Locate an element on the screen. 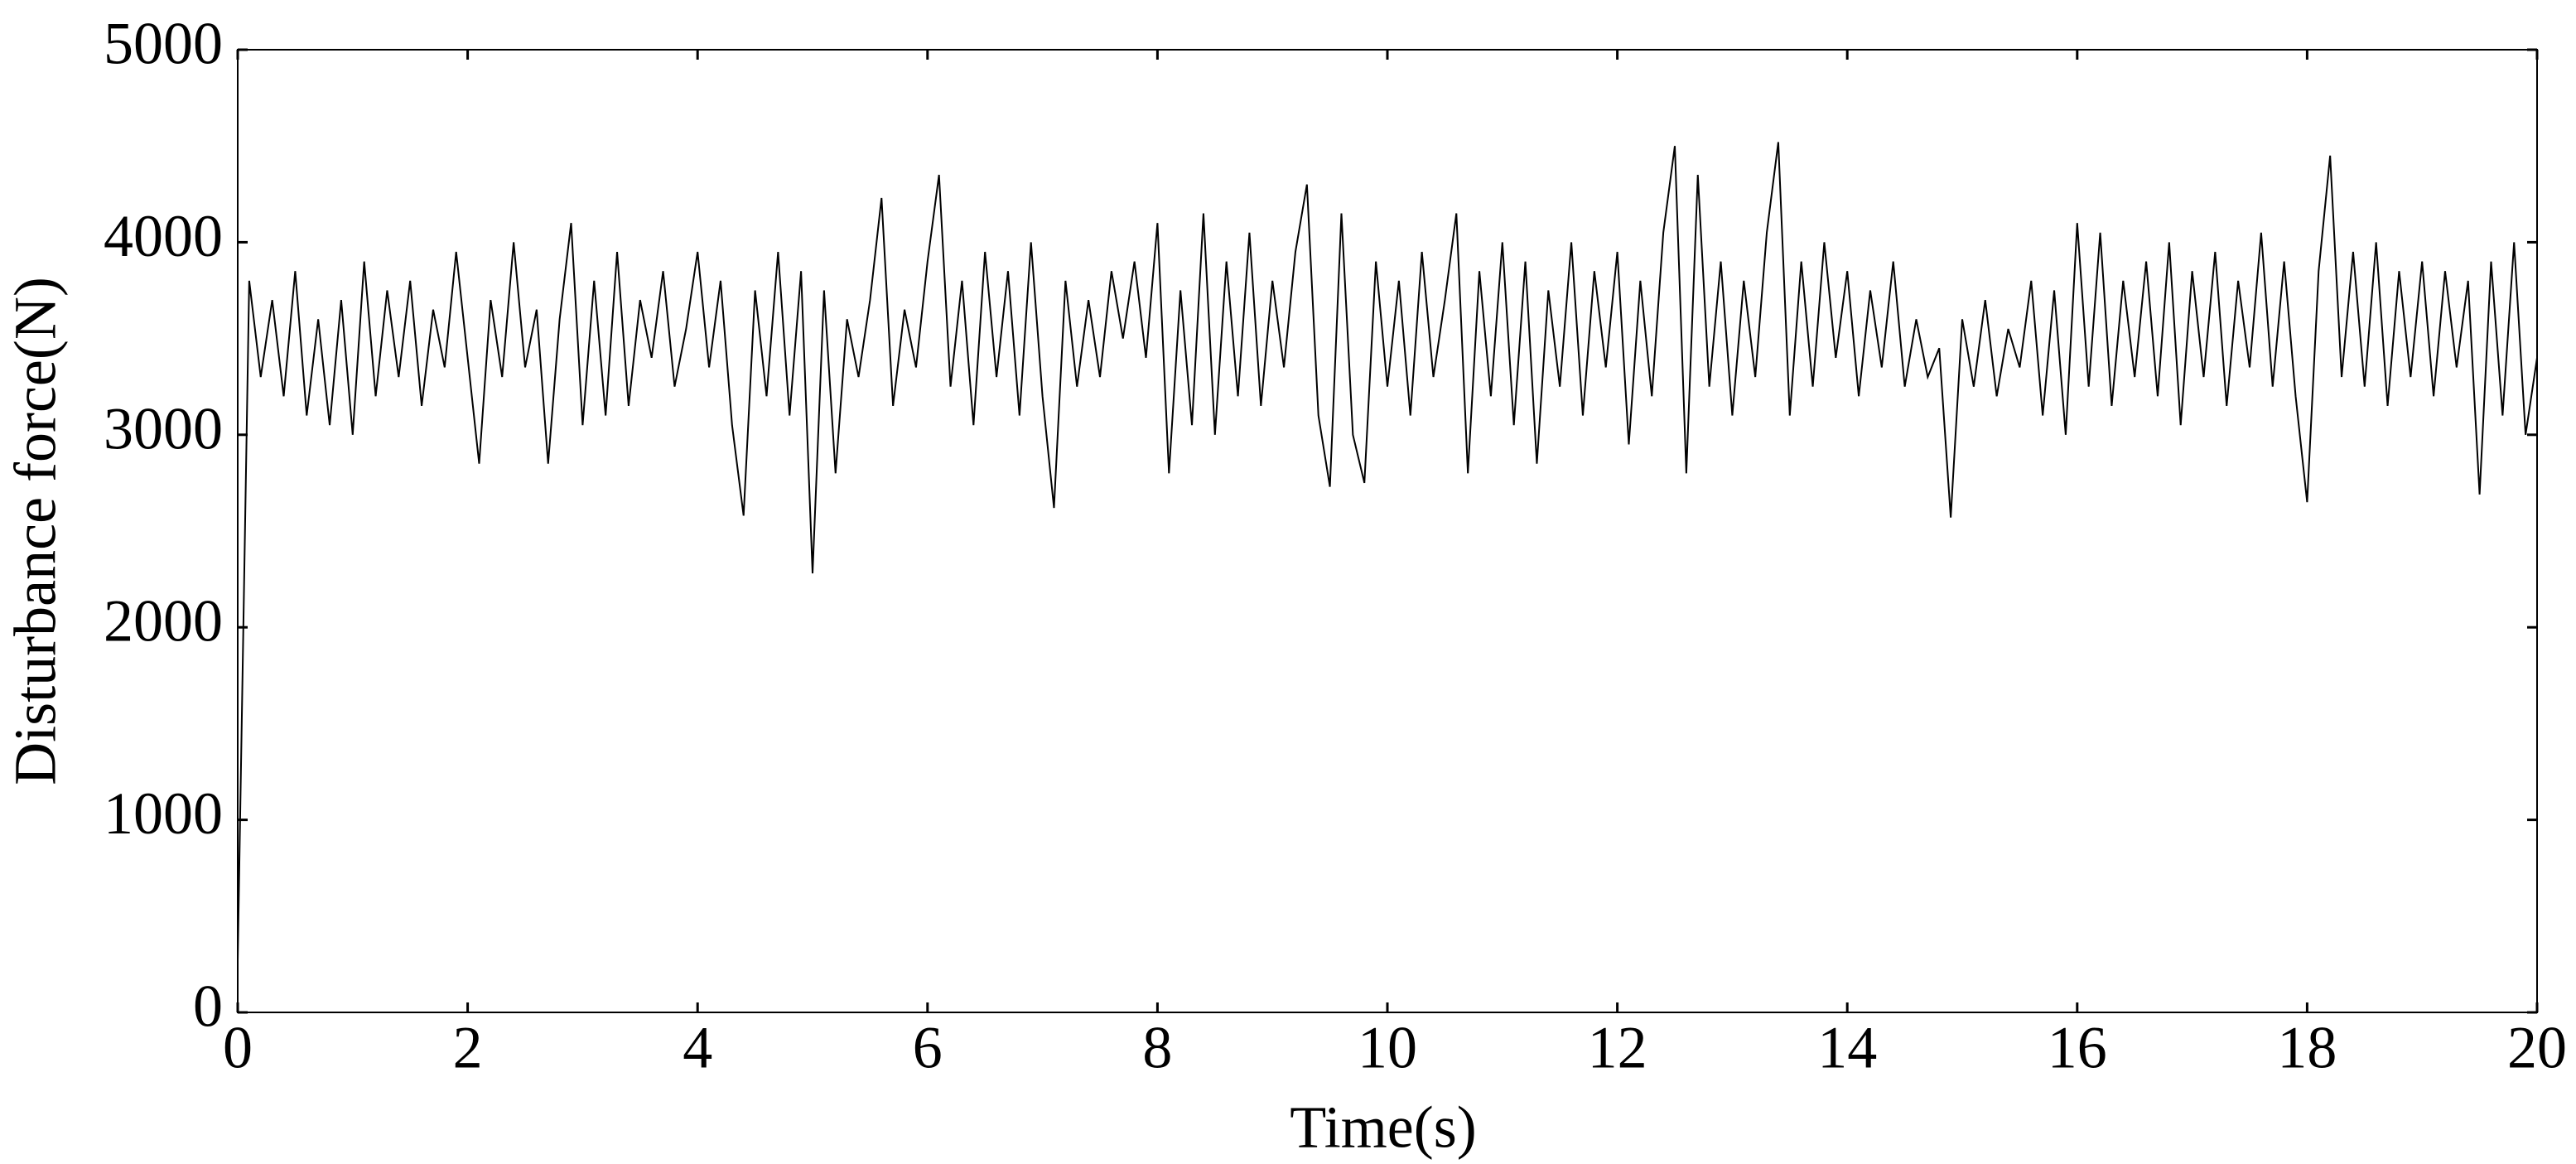 This screenshot has height=1164, width=2576. y-tick-label: 2000 is located at coordinates (163, 621).